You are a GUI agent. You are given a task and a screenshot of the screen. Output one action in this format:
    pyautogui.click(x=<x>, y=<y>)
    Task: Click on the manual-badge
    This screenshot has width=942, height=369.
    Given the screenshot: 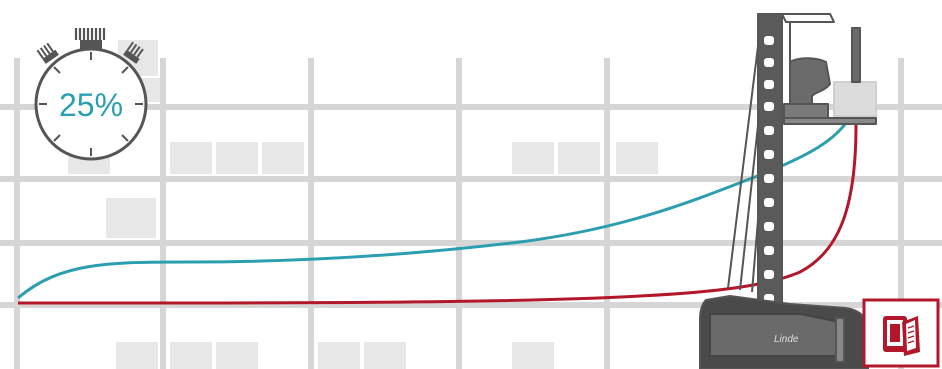 What is the action you would take?
    pyautogui.click(x=901, y=333)
    